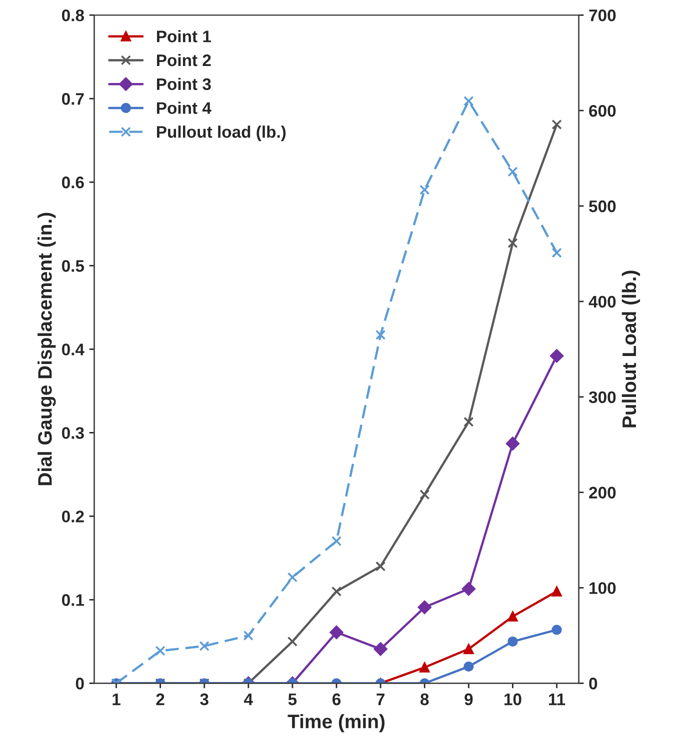 The image size is (673, 755). Describe the element at coordinates (221, 134) in the screenshot. I see `legend-label: Pullout load (lb.)` at that location.